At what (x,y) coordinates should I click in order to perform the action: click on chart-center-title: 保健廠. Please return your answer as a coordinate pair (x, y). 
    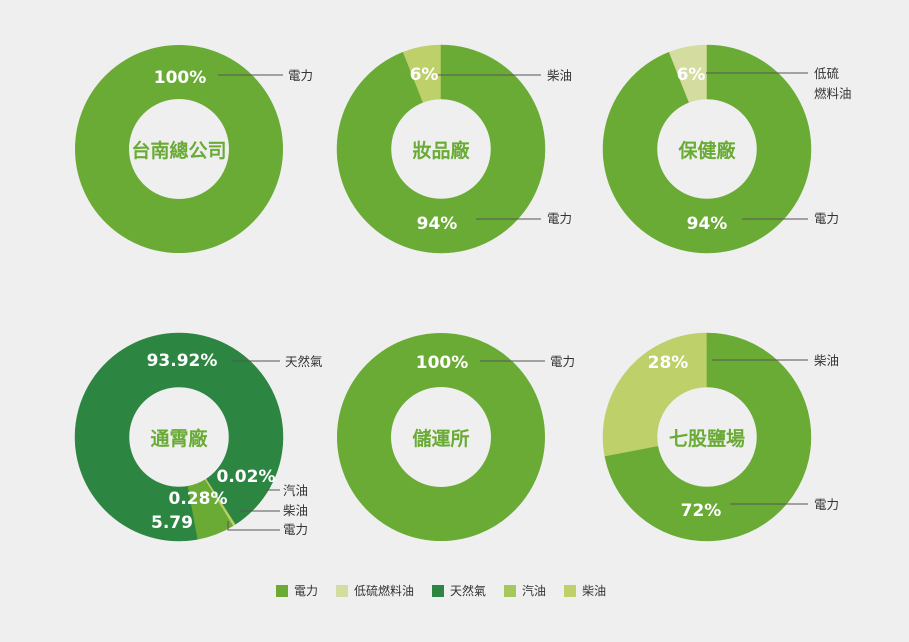
    Looking at the image, I should click on (706, 150).